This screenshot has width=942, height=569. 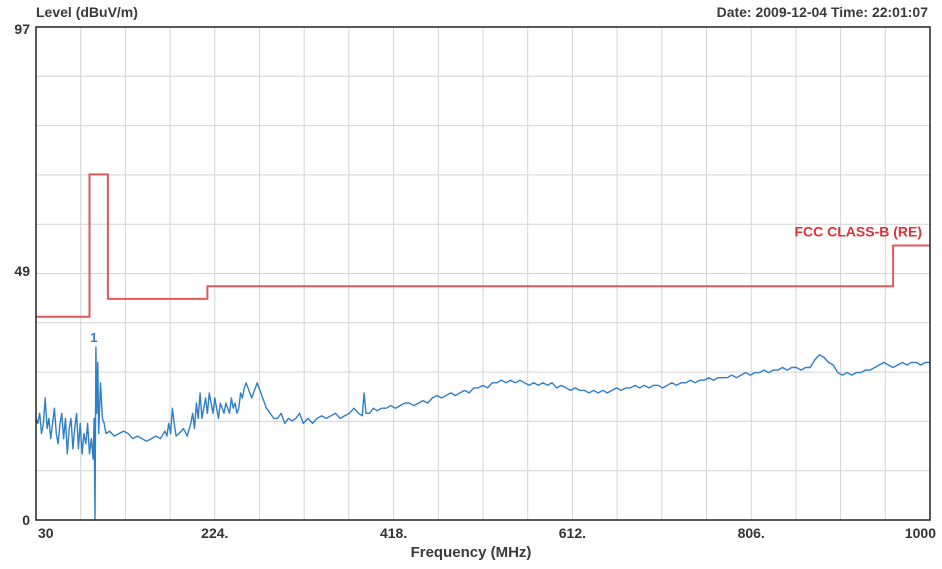 What do you see at coordinates (471, 552) in the screenshot?
I see `x-axis-title: Frequency (MHz)` at bounding box center [471, 552].